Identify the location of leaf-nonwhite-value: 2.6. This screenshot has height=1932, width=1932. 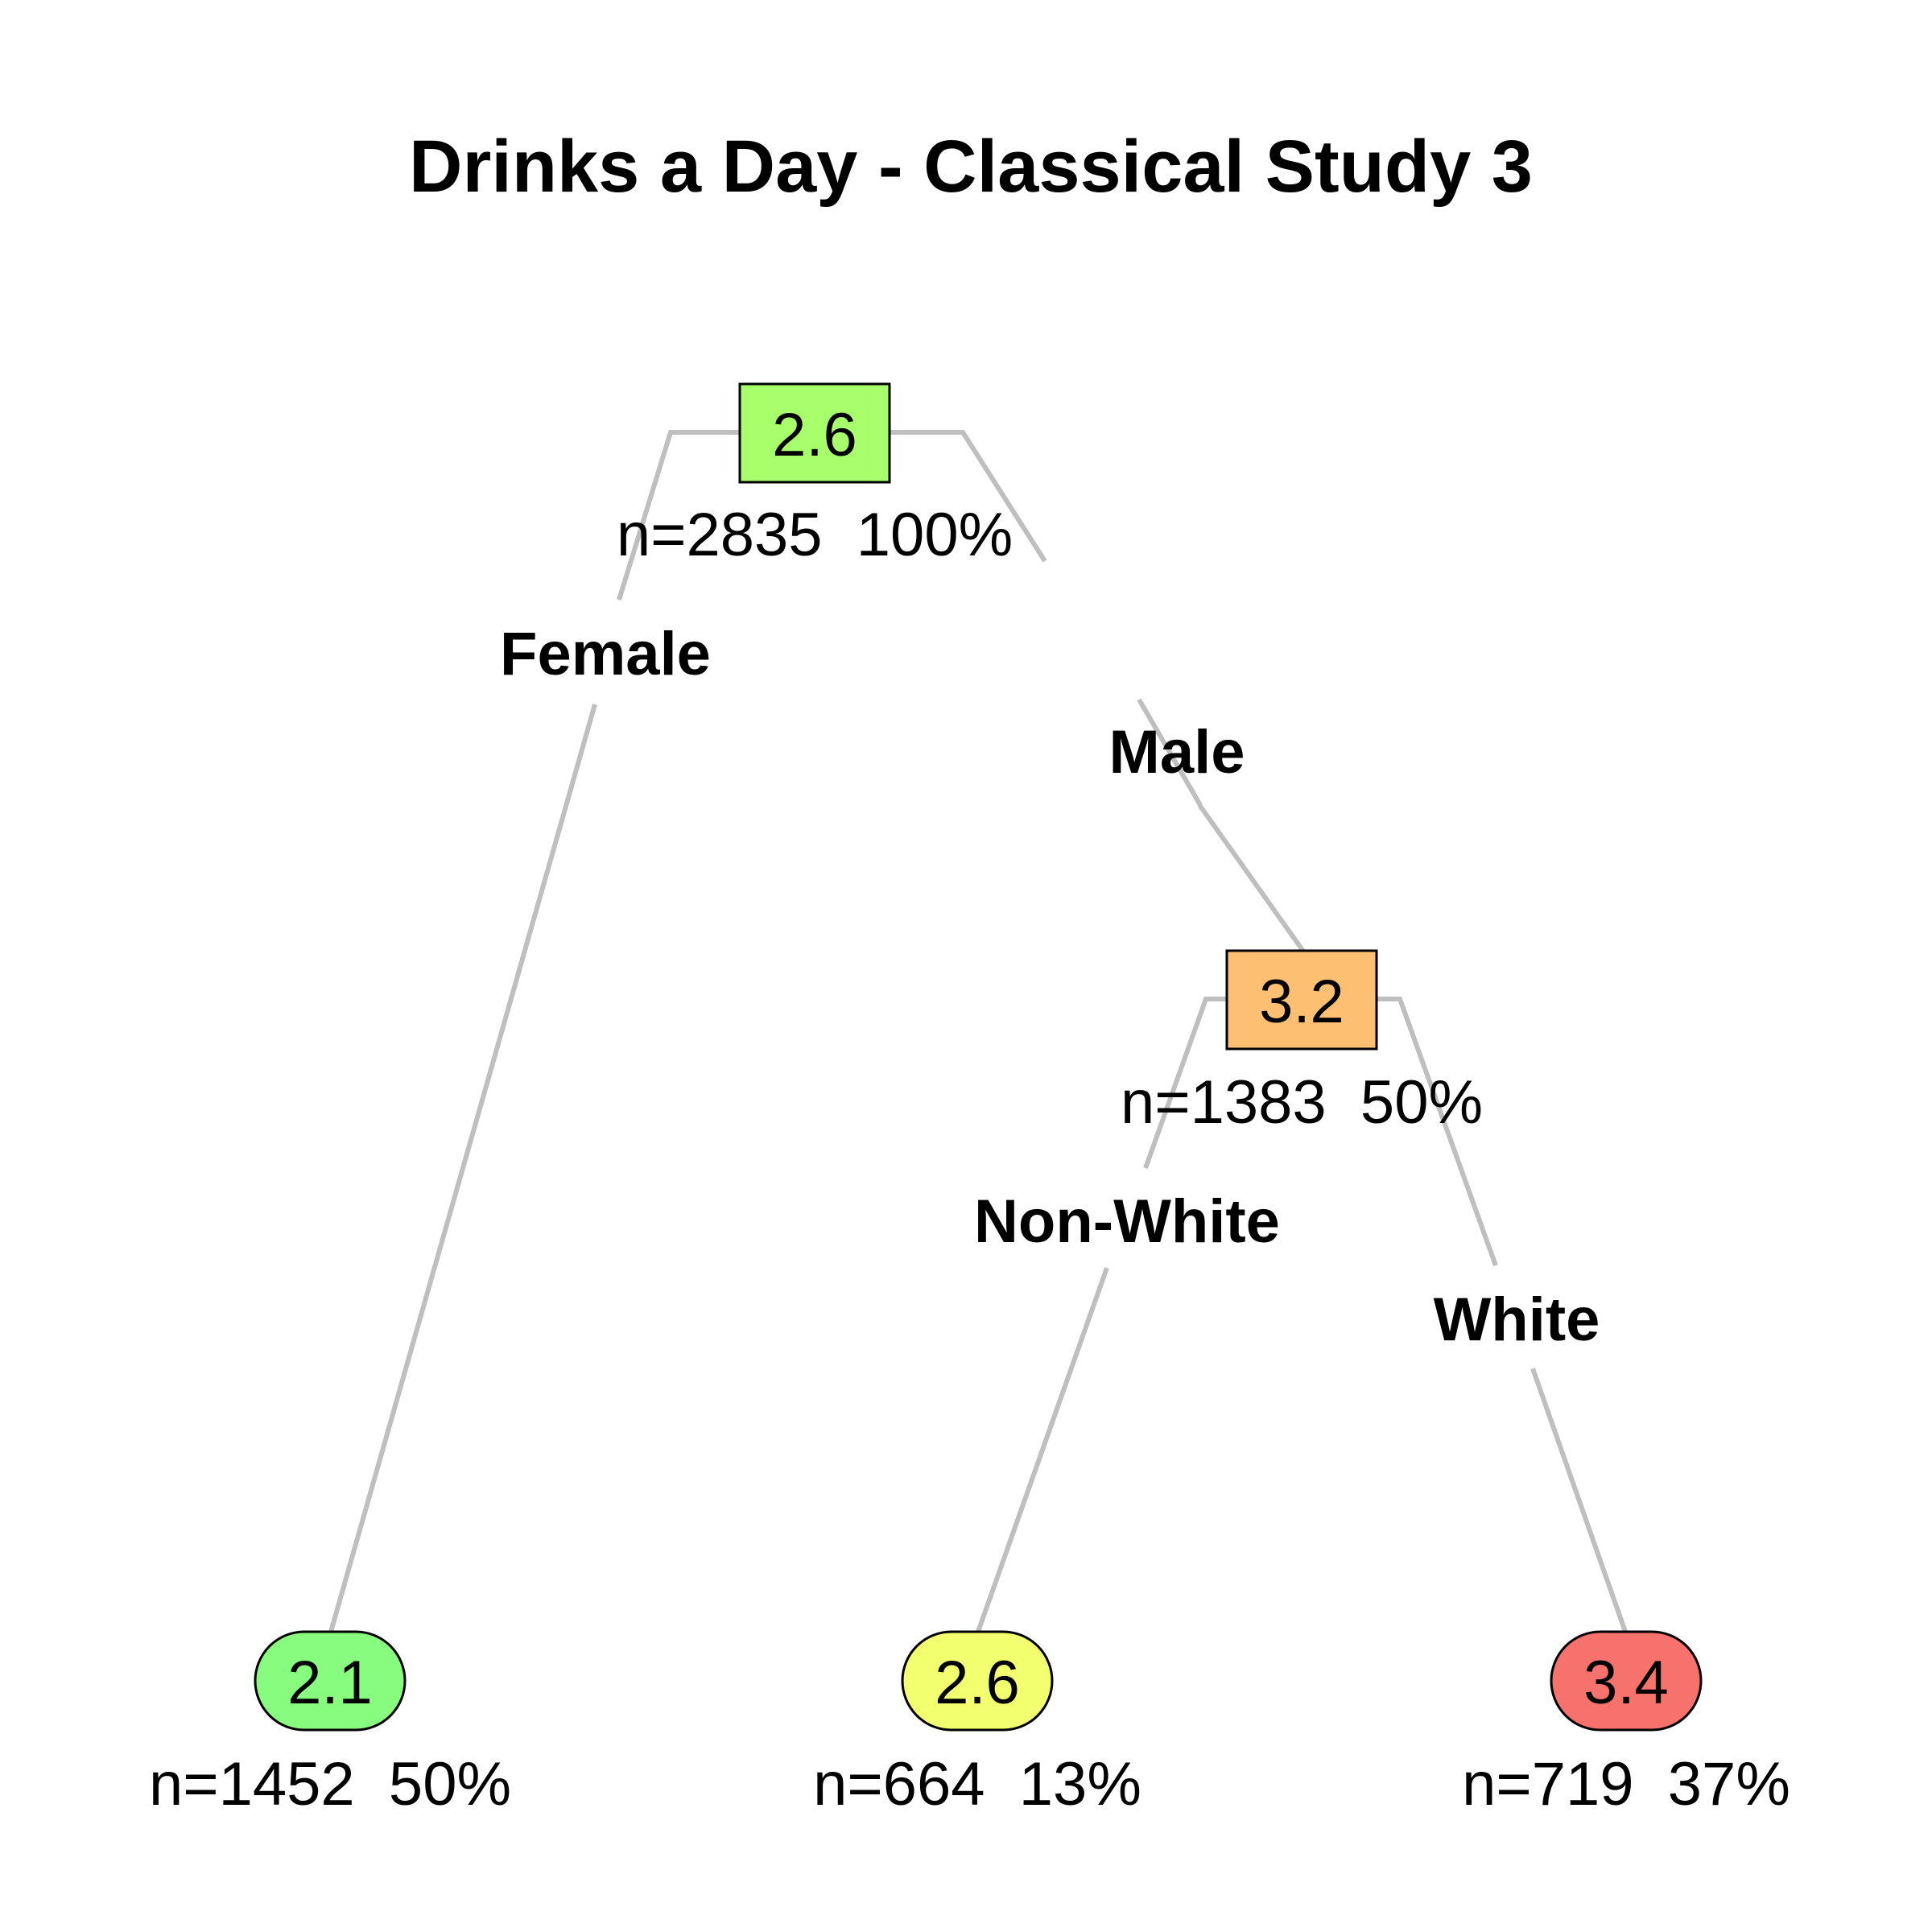
(977, 1683).